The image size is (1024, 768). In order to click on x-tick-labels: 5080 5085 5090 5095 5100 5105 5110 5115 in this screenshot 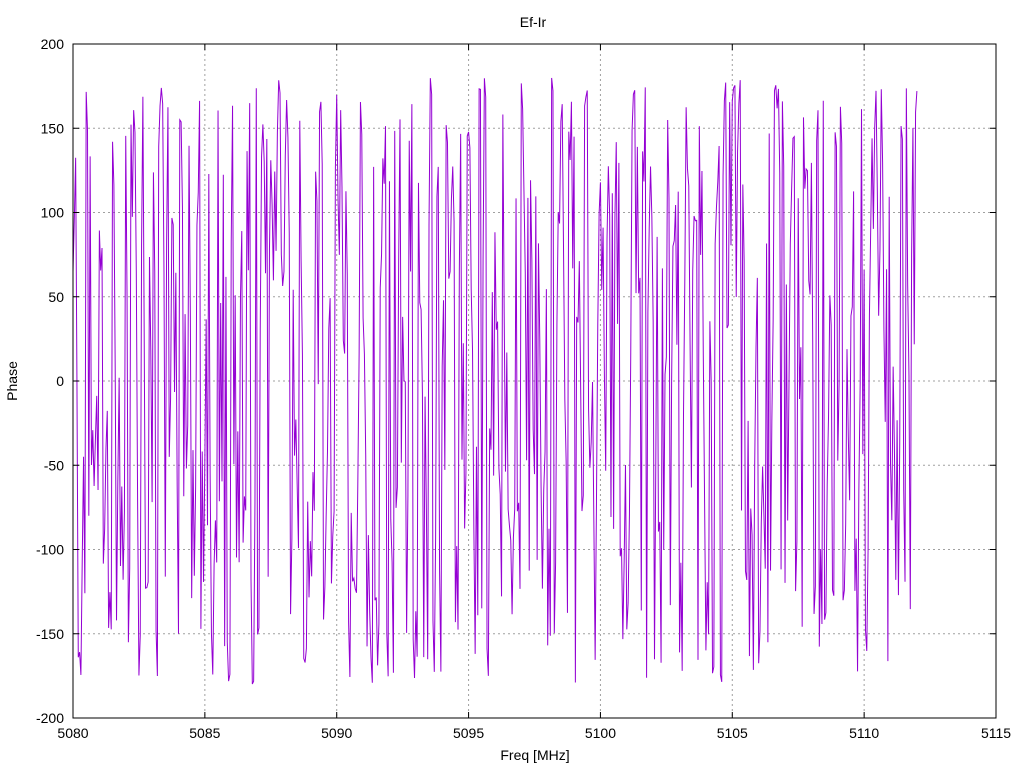, I will do `click(534, 733)`.